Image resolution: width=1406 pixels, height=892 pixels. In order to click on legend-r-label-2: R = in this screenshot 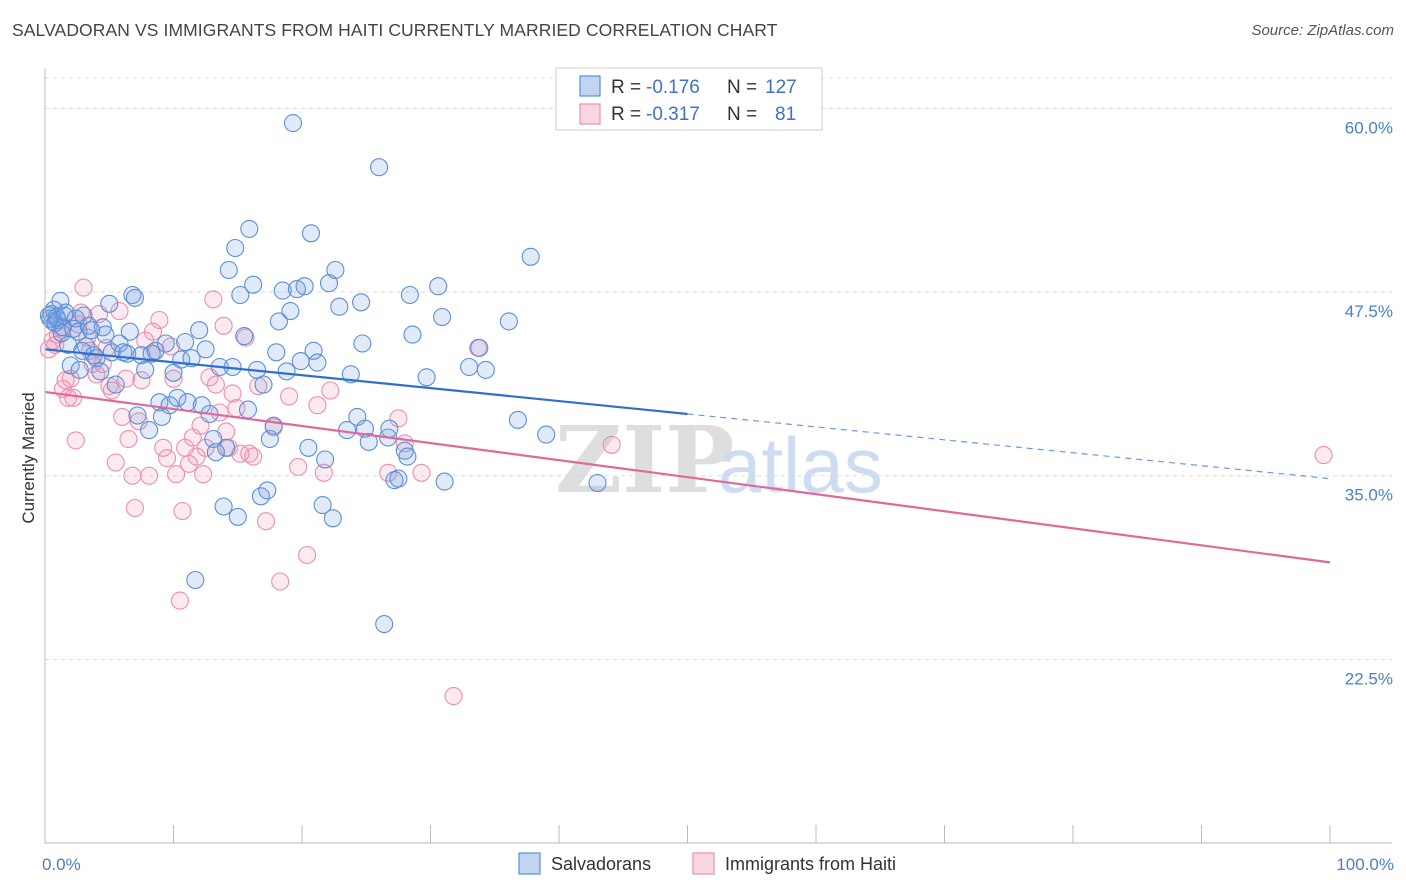, I will do `click(626, 114)`.